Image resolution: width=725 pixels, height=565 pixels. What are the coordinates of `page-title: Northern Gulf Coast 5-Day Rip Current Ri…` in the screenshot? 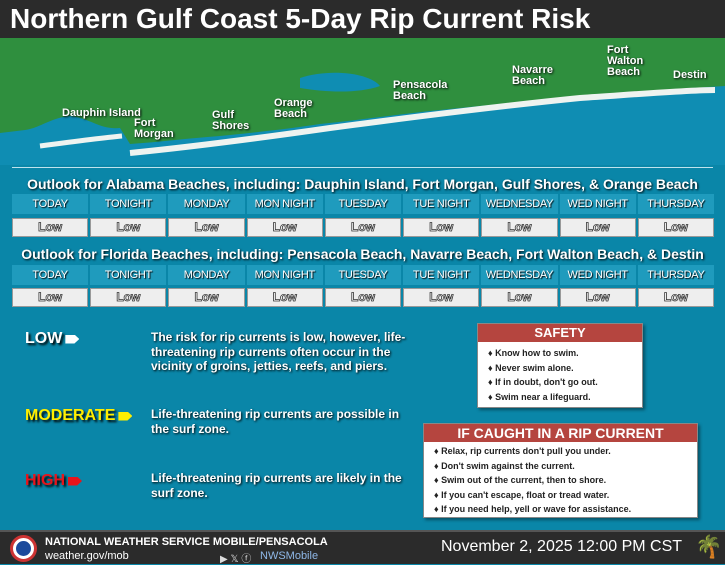 It's located at (362, 19).